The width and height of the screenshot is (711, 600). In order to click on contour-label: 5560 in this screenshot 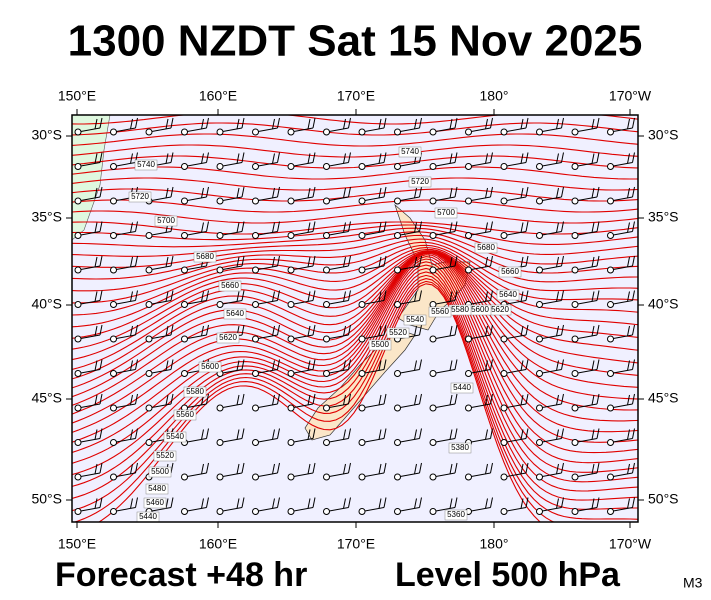, I will do `click(185, 414)`.